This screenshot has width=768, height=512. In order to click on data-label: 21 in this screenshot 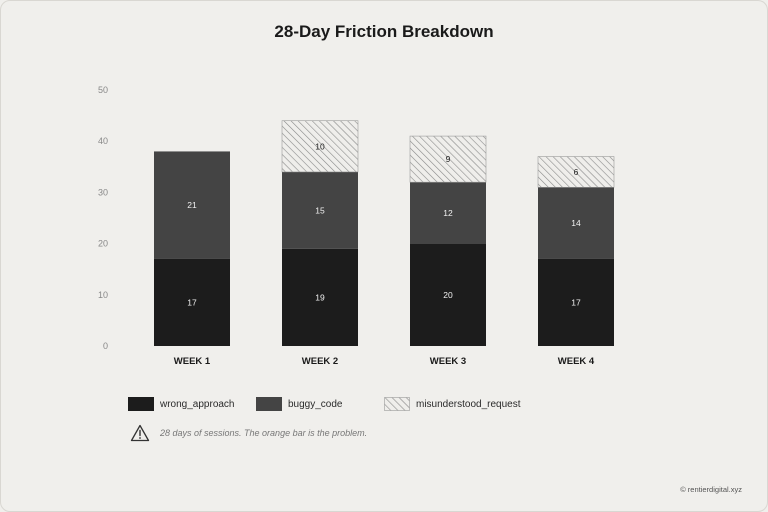, I will do `click(192, 205)`.